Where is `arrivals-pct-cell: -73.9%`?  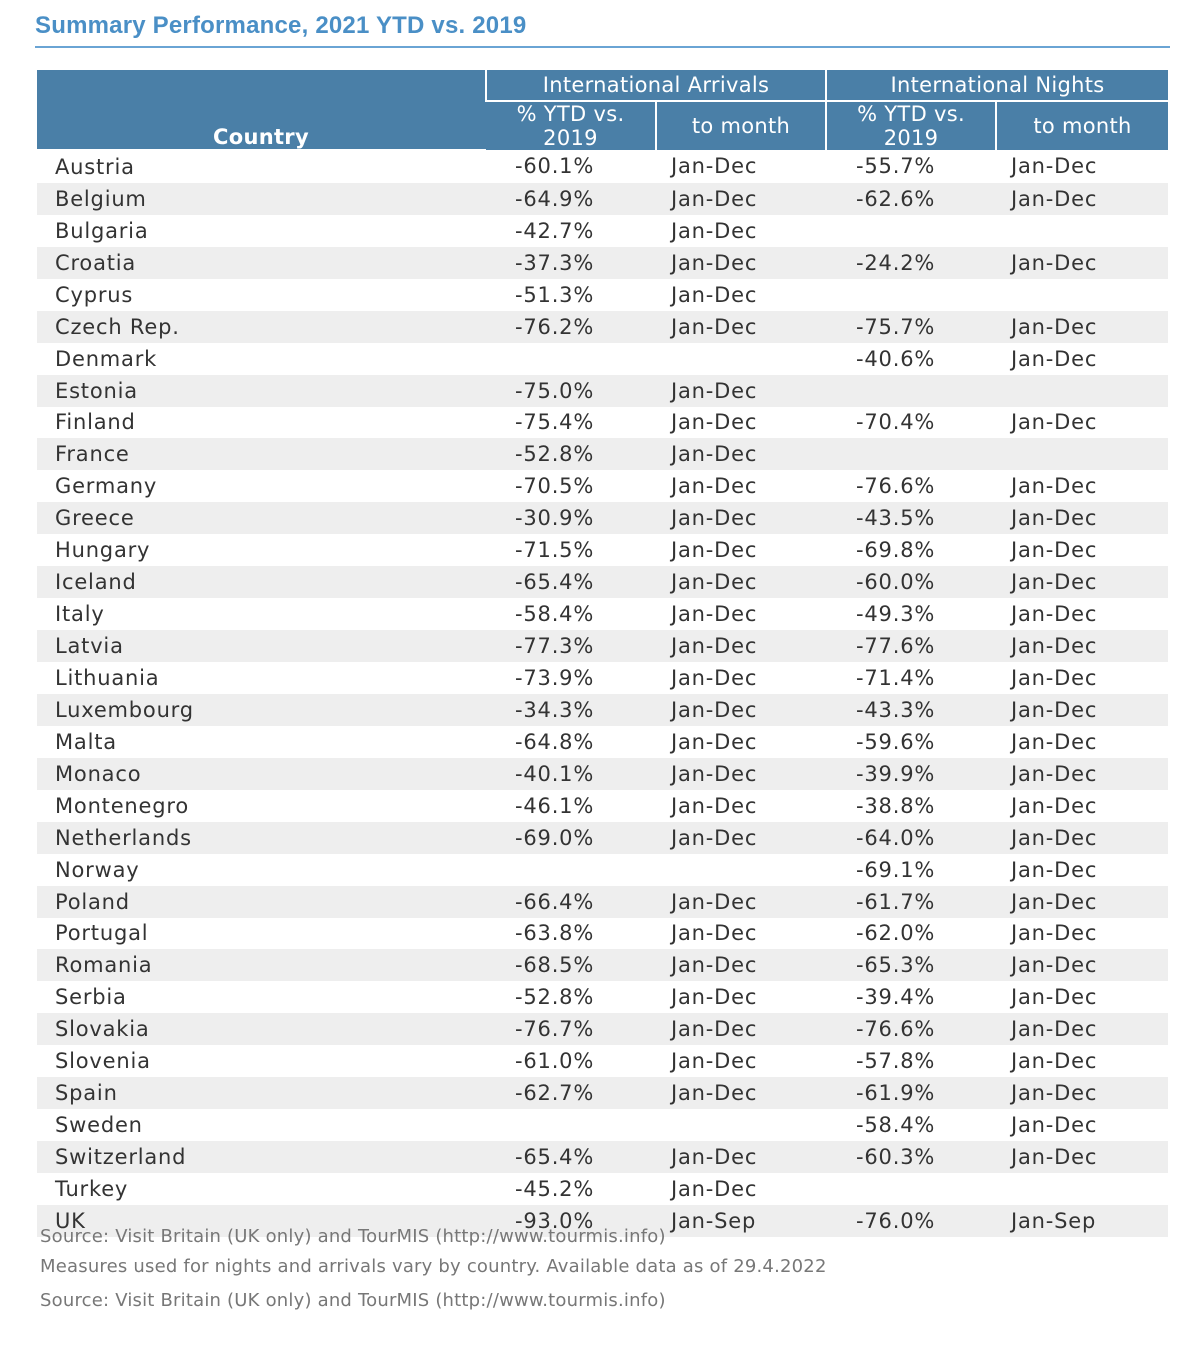 arrivals-pct-cell: -73.9% is located at coordinates (555, 677).